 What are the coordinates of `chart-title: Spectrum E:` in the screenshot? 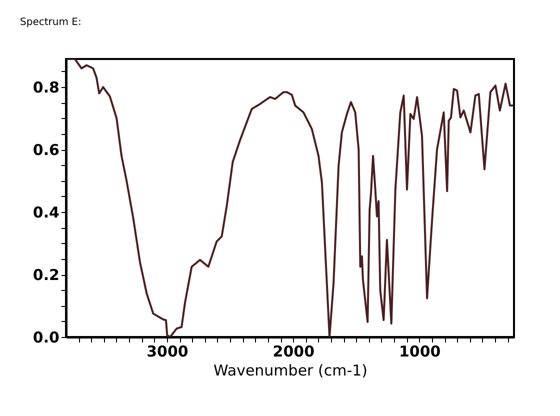 It's located at (51, 22).